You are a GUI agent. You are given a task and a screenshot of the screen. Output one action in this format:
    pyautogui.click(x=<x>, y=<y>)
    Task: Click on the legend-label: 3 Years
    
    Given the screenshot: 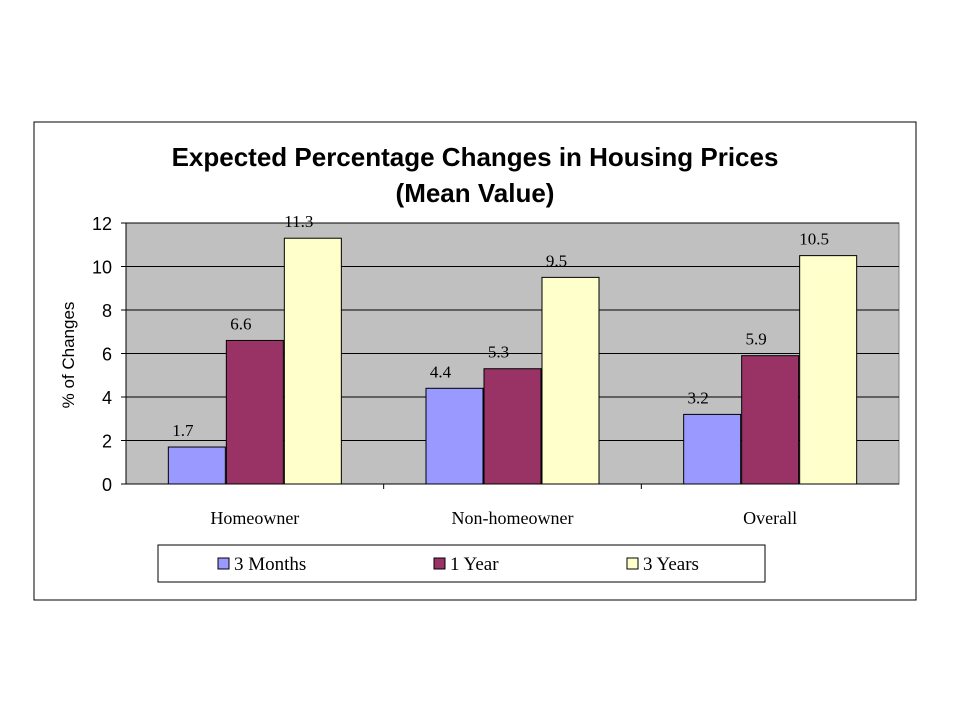 What is the action you would take?
    pyautogui.click(x=671, y=564)
    